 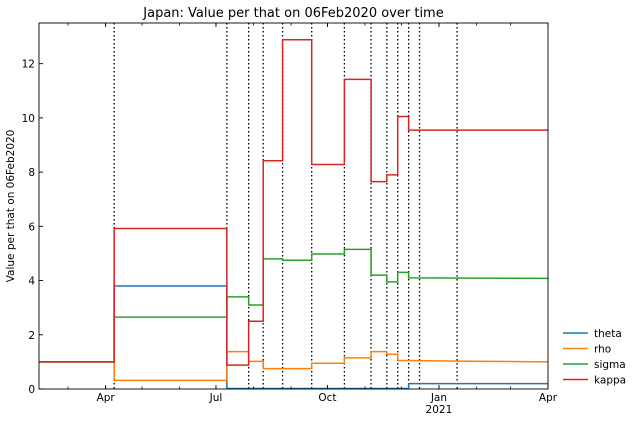 I want to click on y-tick-label: 2, so click(x=31, y=336).